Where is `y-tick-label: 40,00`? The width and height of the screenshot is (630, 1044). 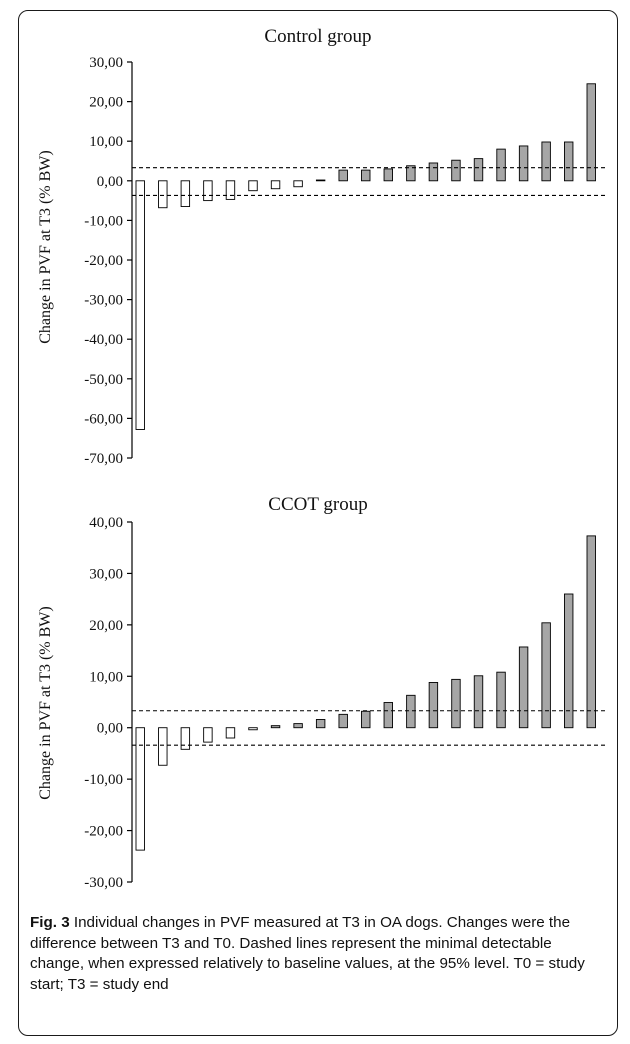
y-tick-label: 40,00 is located at coordinates (106, 523).